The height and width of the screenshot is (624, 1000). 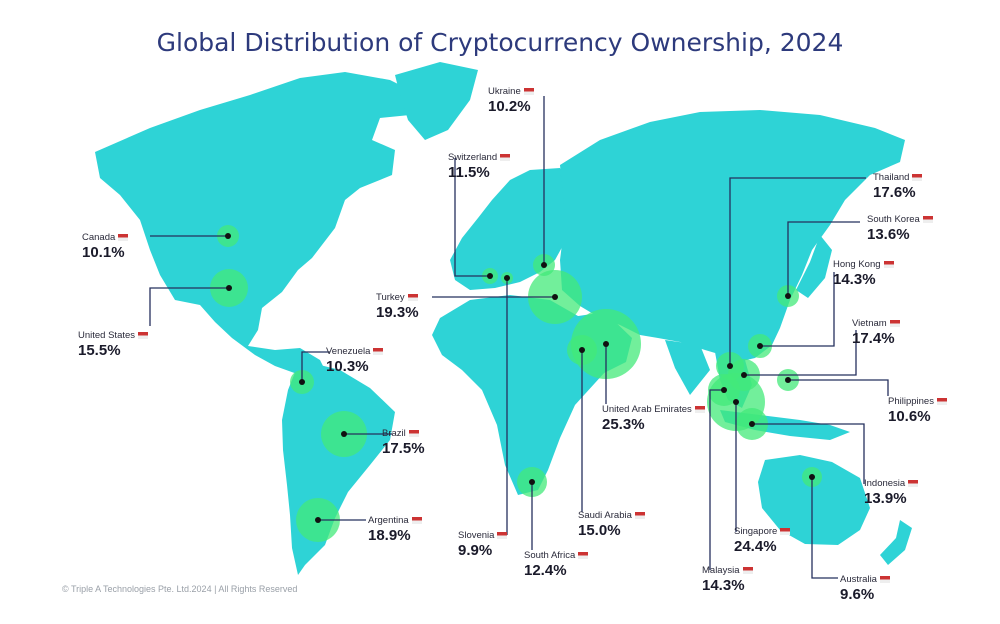 I want to click on country-name: United Arab Emirates, so click(x=655, y=410).